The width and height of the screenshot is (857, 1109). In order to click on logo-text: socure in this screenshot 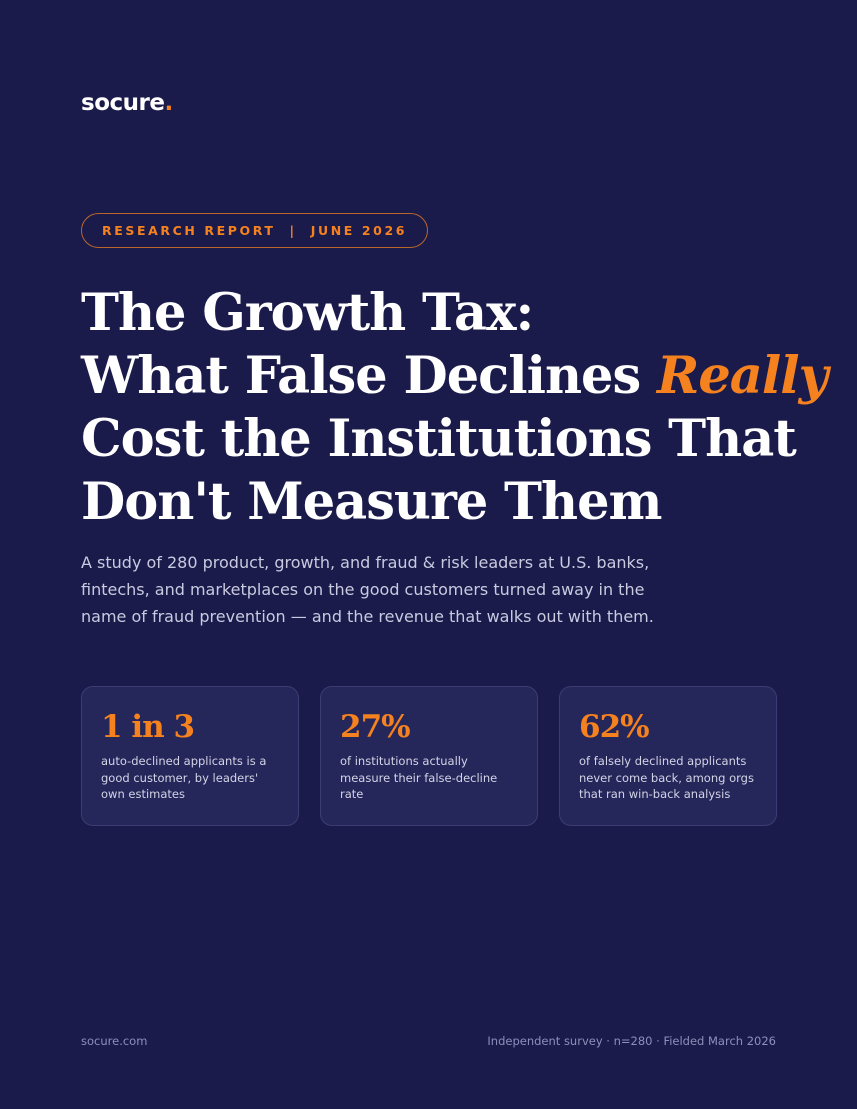, I will do `click(123, 103)`.